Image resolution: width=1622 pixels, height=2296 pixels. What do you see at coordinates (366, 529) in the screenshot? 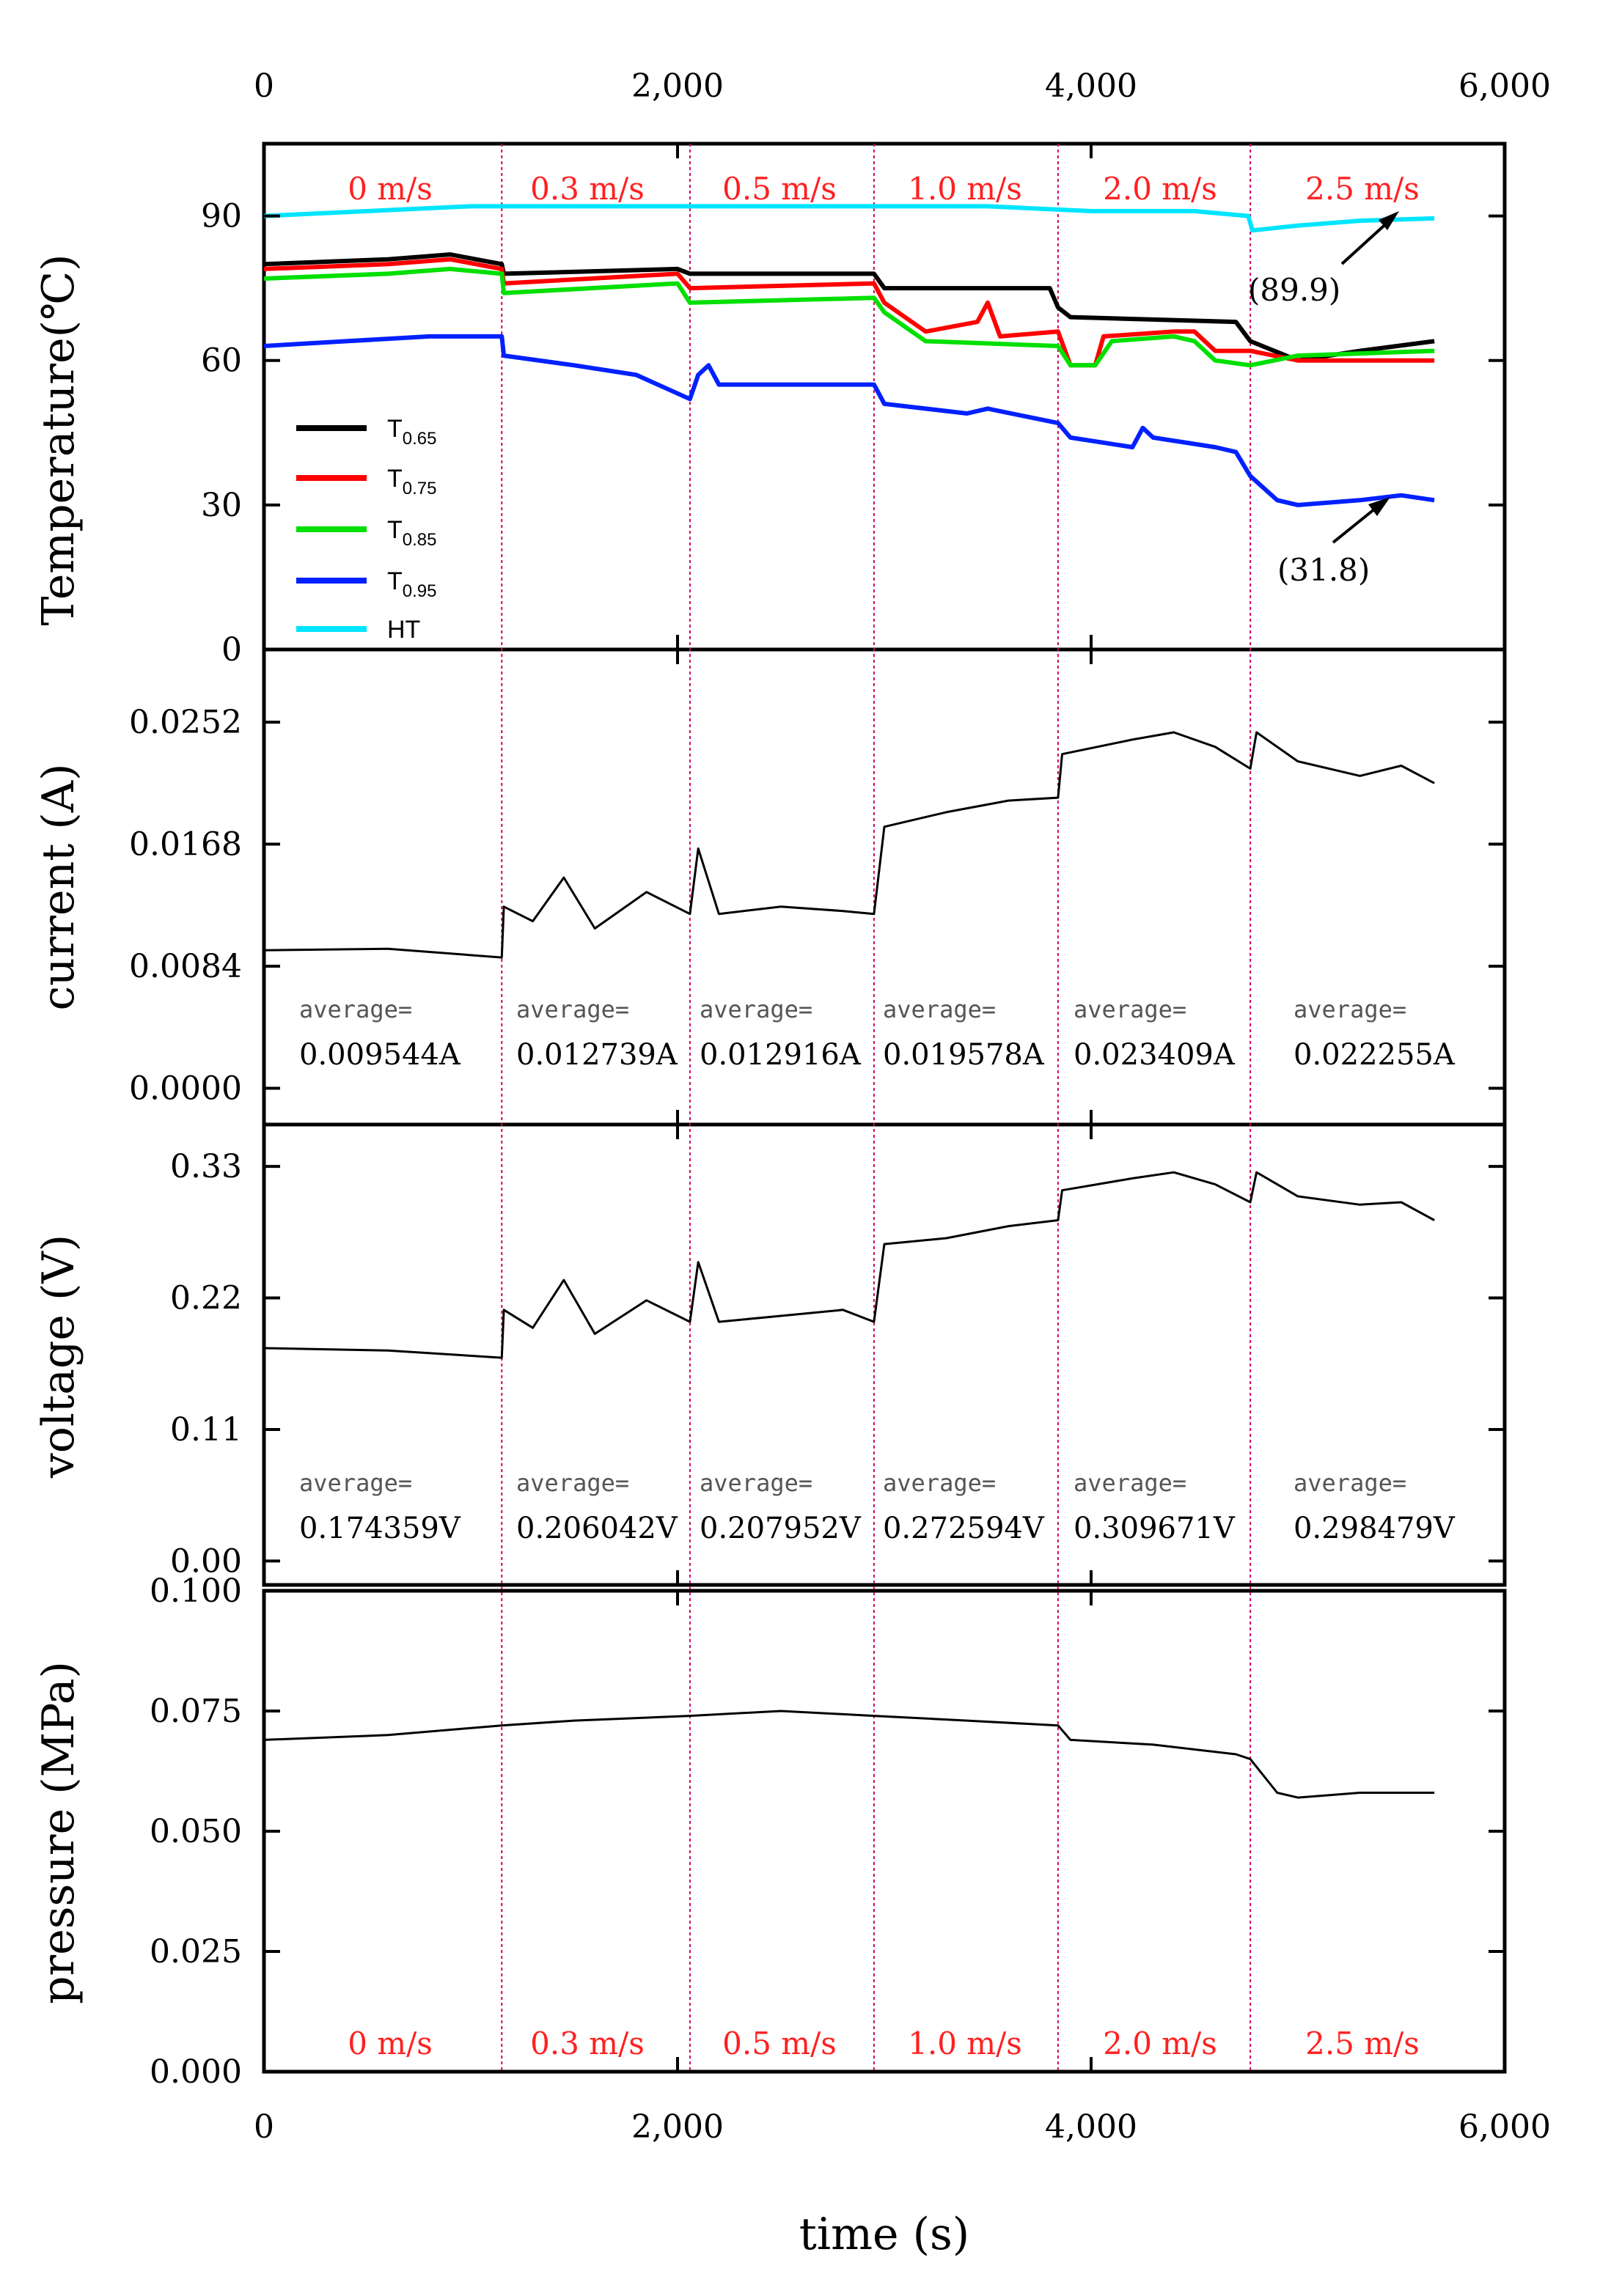
I see `legend: T0.65 T0.75 T0.85 T0.95 HT` at bounding box center [366, 529].